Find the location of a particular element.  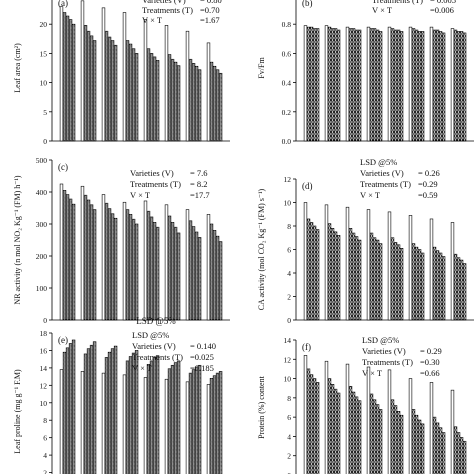

y-axis-label: Protein (%) content is located at coordinates (261, 406).